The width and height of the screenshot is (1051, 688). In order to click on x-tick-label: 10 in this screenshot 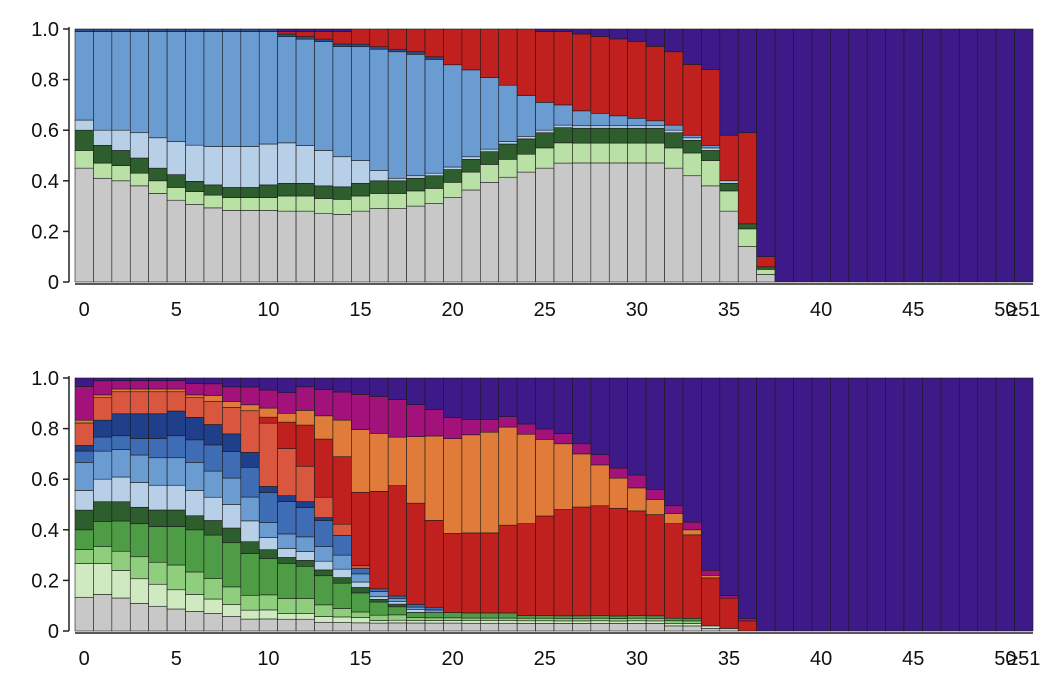, I will do `click(268, 310)`.